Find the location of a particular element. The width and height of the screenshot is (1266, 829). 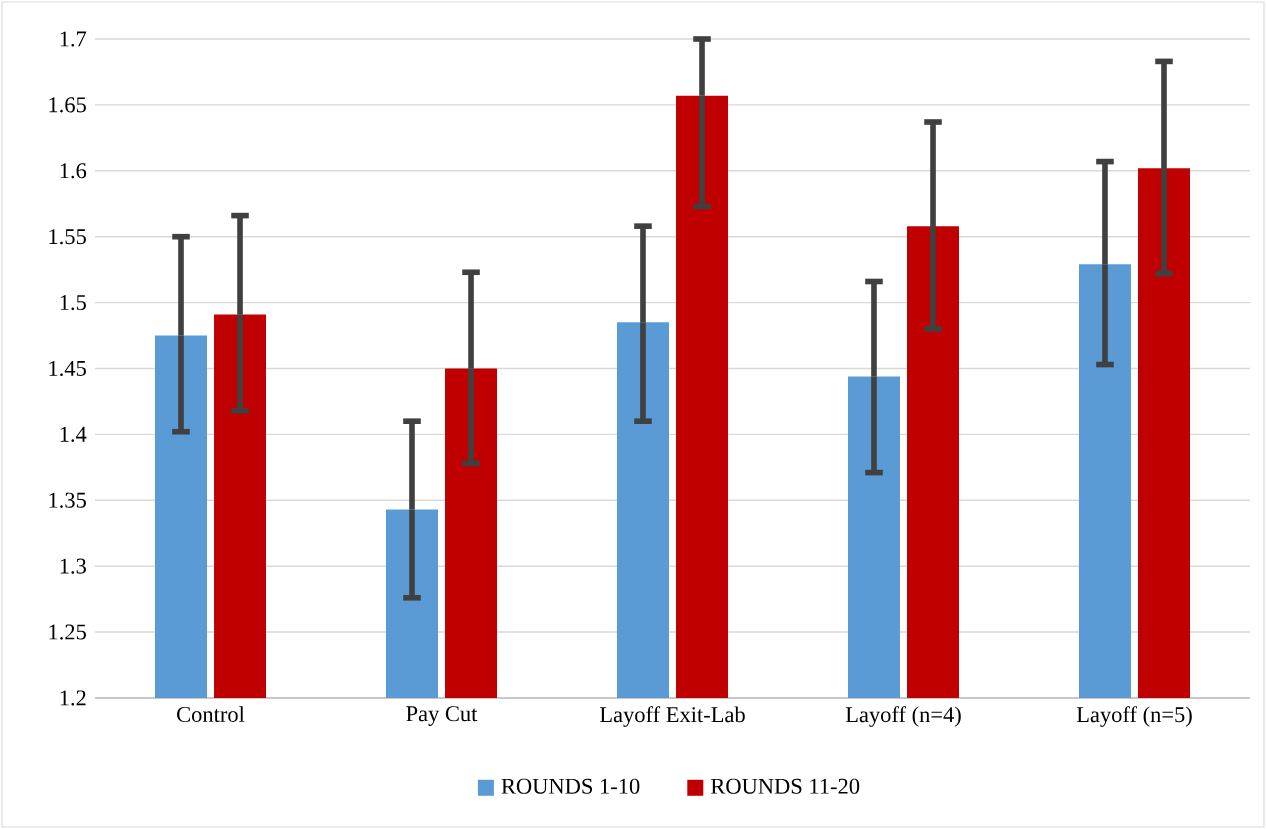

legend-label: ROUNDS 1-10 is located at coordinates (570, 786).